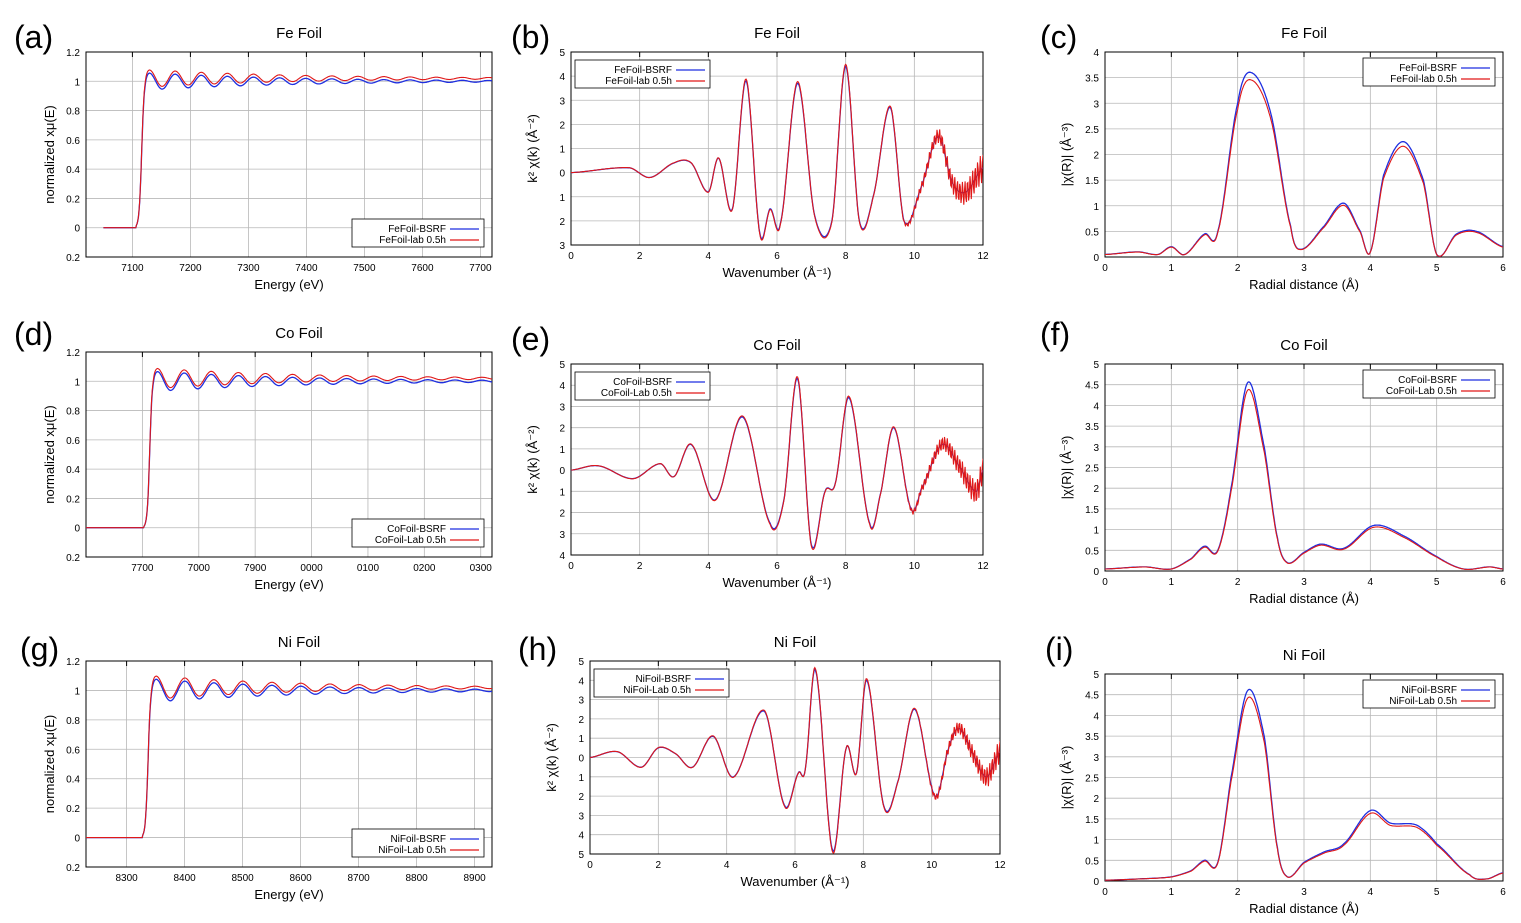 This screenshot has width=1521, height=923. What do you see at coordinates (49, 764) in the screenshot?
I see `y-axis-label: normalized xμ(E)` at bounding box center [49, 764].